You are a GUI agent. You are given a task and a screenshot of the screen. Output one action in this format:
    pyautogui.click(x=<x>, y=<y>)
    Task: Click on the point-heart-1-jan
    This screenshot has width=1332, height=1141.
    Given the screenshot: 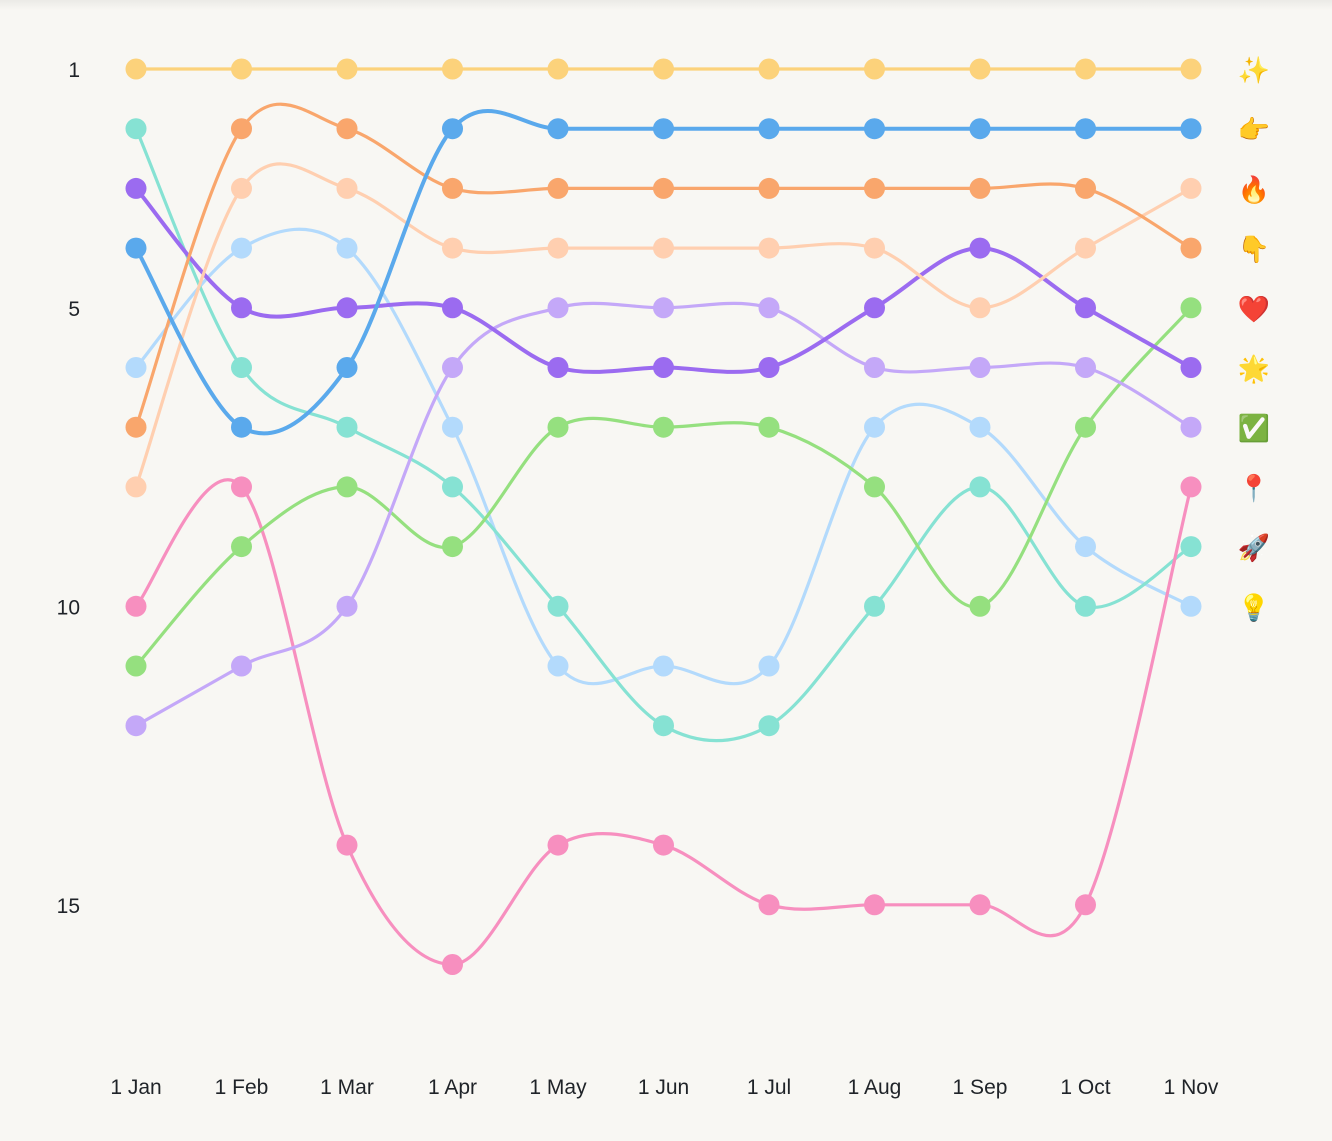 What is the action you would take?
    pyautogui.click(x=136, y=188)
    